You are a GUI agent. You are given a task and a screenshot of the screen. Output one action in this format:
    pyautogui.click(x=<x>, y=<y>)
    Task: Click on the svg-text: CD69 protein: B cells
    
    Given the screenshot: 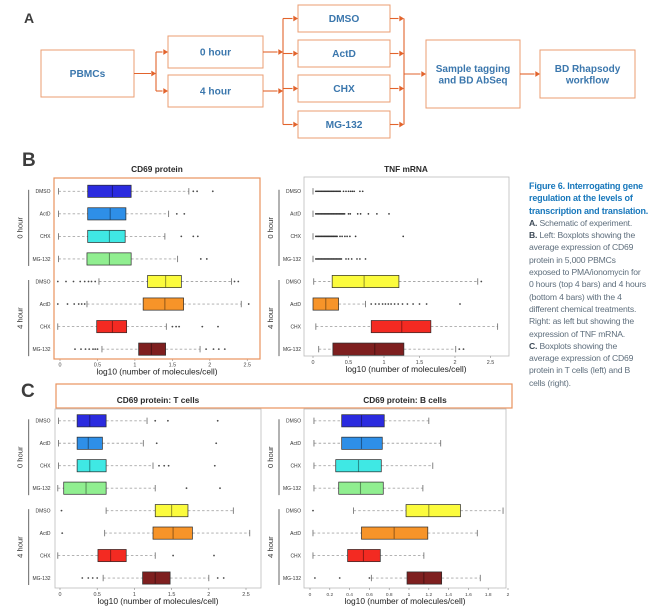 What is the action you would take?
    pyautogui.click(x=405, y=400)
    